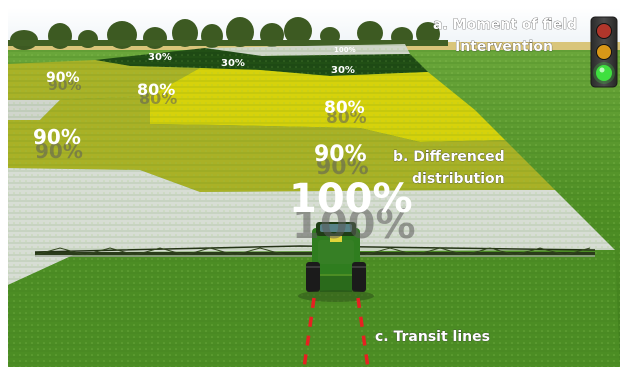 Image resolution: width=626 pixels, height=375 pixels. I want to click on zone-label-center-upper-shadow: 80%, so click(346, 118).